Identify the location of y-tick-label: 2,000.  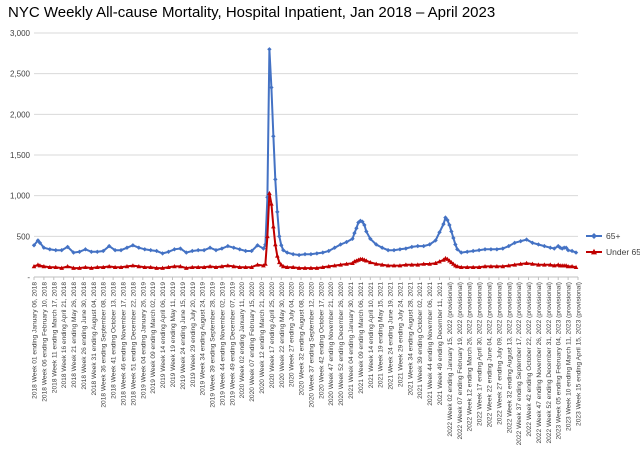
(20, 114).